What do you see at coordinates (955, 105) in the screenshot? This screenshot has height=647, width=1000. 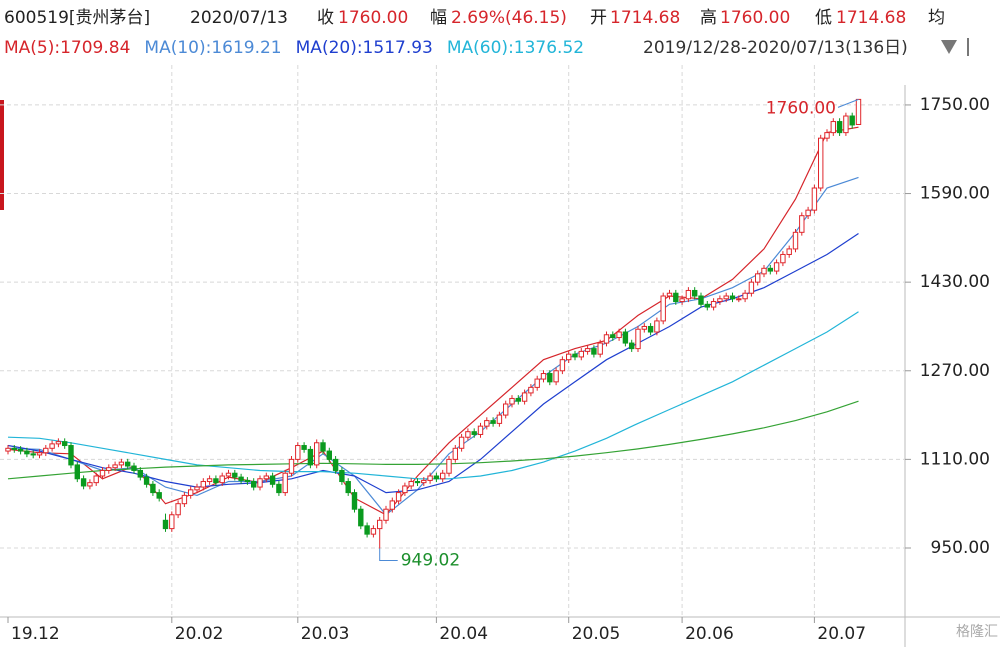 I see `y-tick-label: 1750.00` at bounding box center [955, 105].